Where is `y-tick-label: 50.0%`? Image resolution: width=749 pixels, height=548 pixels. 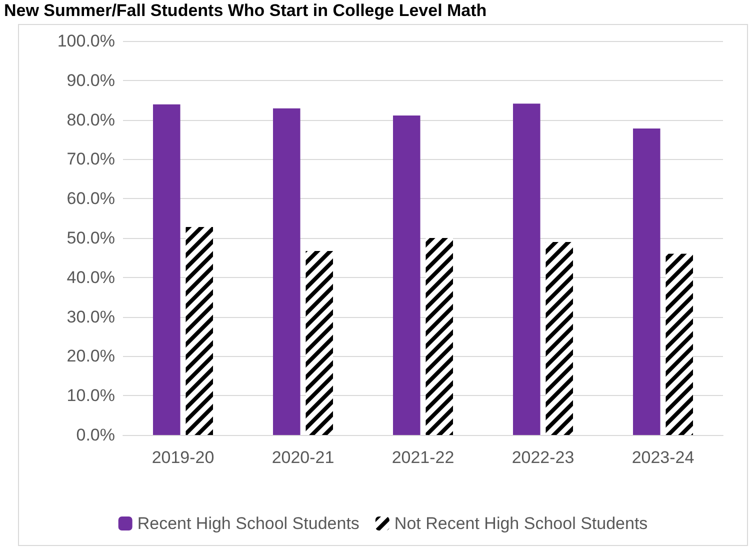
y-tick-label: 50.0% is located at coordinates (90, 238).